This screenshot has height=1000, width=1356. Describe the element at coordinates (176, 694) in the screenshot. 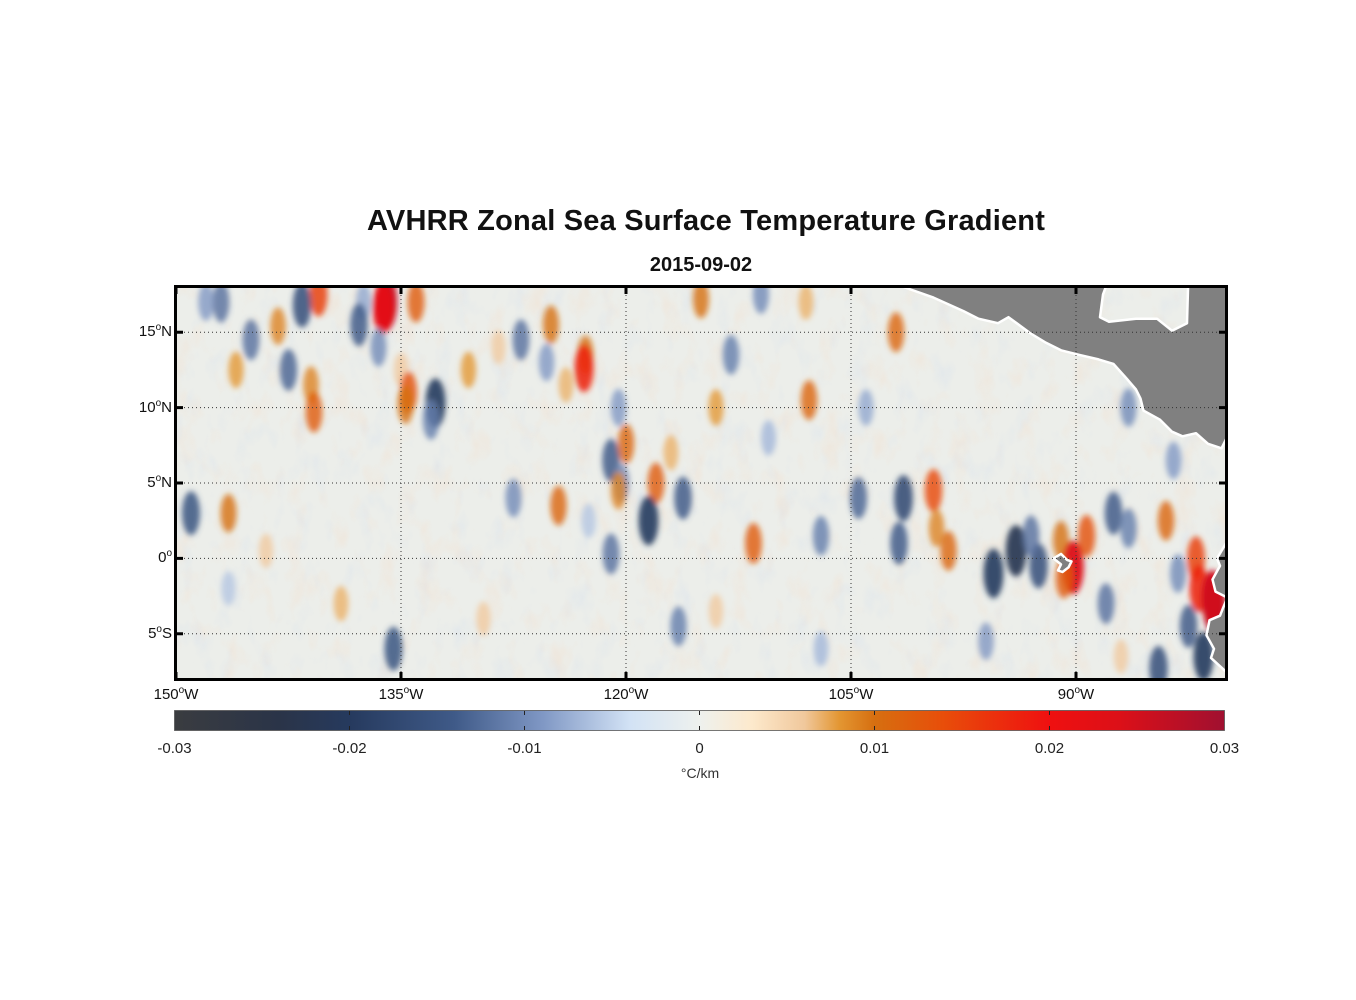

I see `lon-tick-label: 150oW` at that location.